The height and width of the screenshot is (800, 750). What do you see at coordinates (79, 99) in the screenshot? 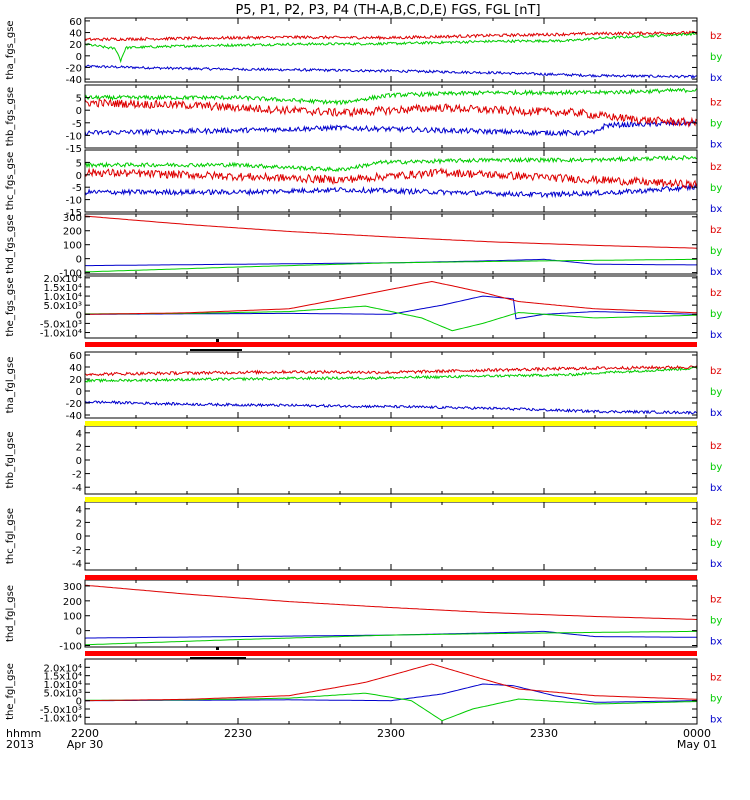
I see `y-tick-label: 5` at bounding box center [79, 99].